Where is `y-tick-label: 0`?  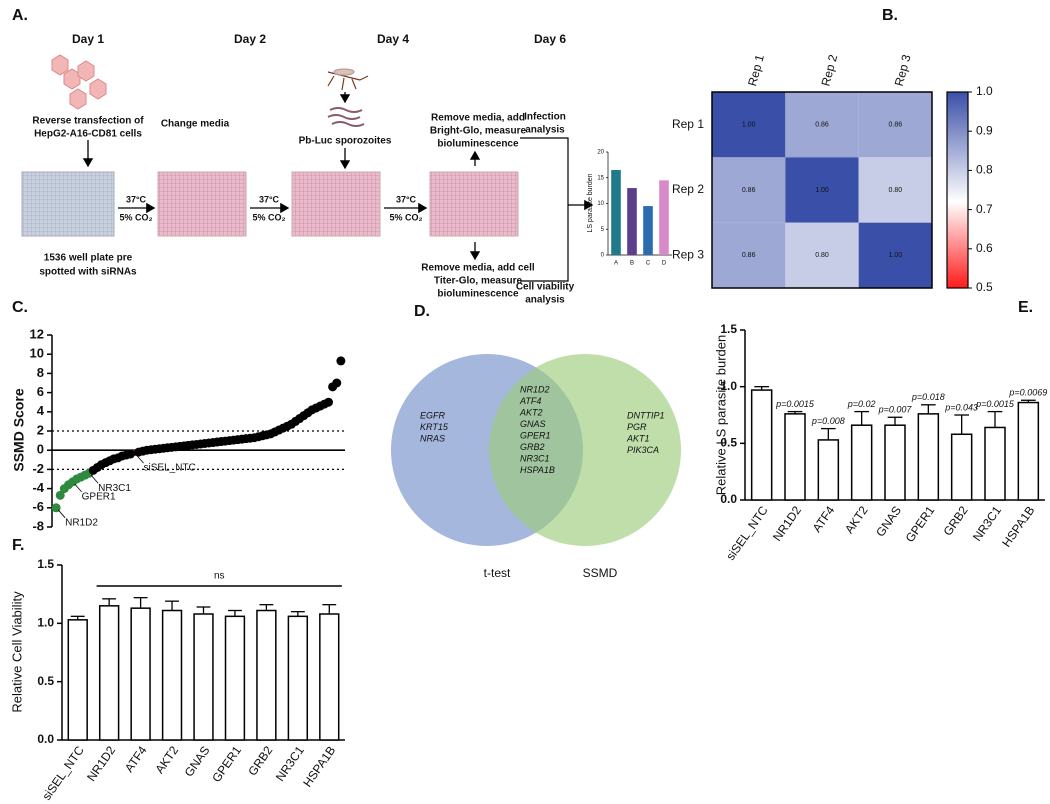 y-tick-label: 0 is located at coordinates (603, 256).